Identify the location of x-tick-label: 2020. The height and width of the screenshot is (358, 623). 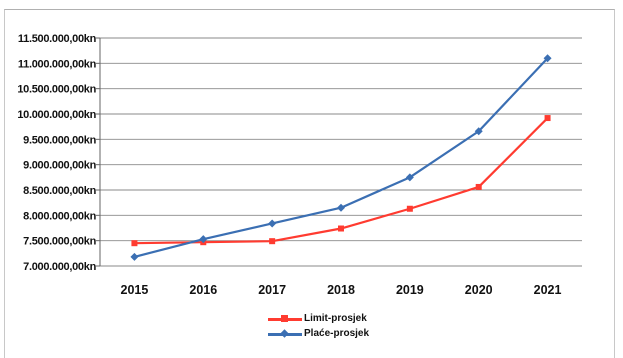
(479, 290).